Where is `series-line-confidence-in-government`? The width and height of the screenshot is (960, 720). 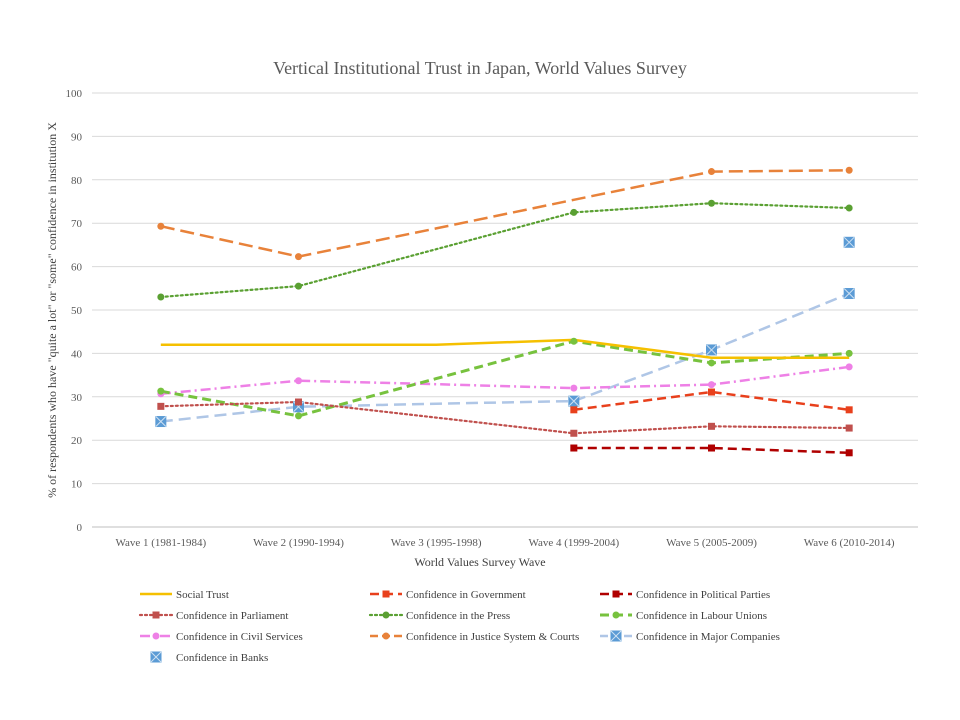
series-line-confidence-in-government is located at coordinates (711, 401).